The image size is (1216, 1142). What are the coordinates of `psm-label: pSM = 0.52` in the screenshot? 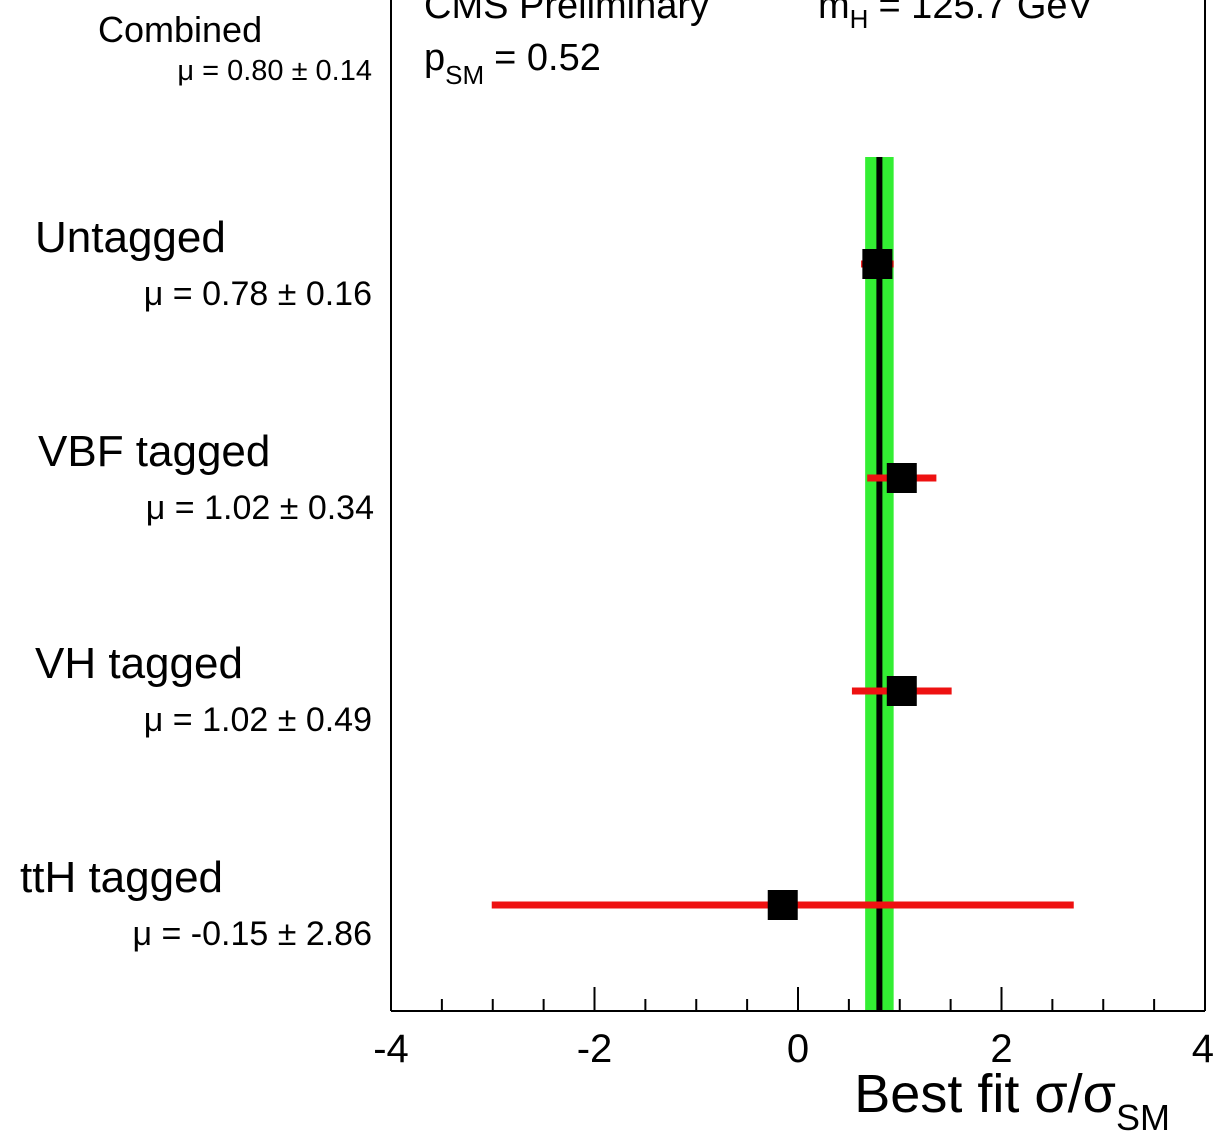 It's located at (512, 63).